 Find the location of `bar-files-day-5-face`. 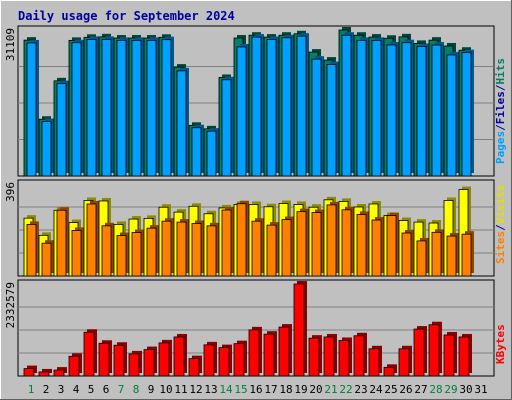

bar-files-day-5-face is located at coordinates (91, 108).